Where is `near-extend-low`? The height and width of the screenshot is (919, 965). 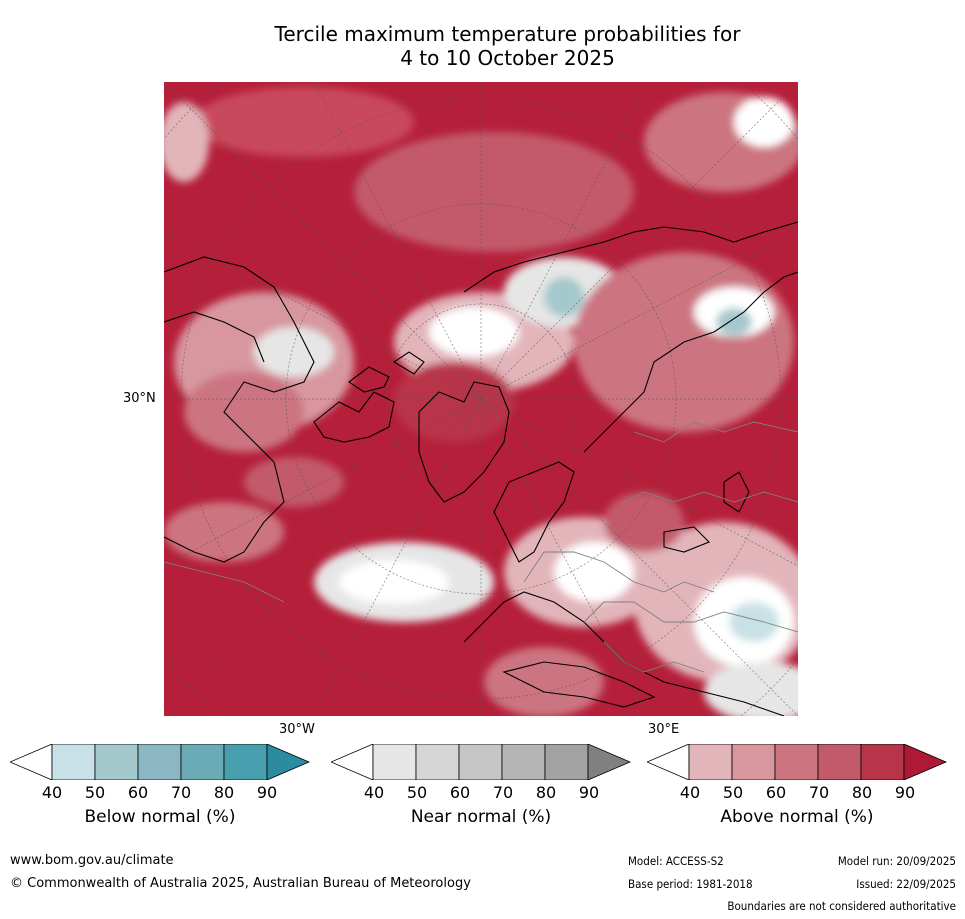 near-extend-low is located at coordinates (352, 762).